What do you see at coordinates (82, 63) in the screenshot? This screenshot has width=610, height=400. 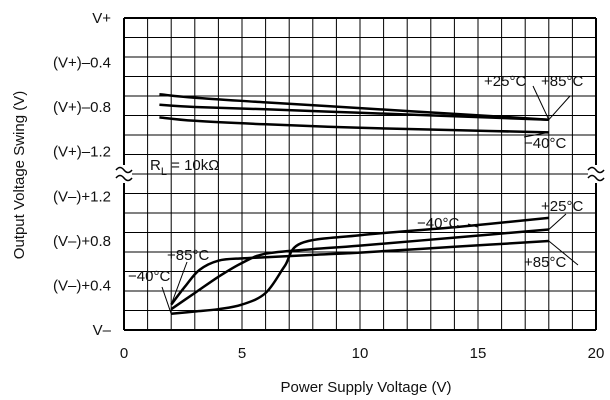 I see `y-tick-label: (V+)–0.4` at bounding box center [82, 63].